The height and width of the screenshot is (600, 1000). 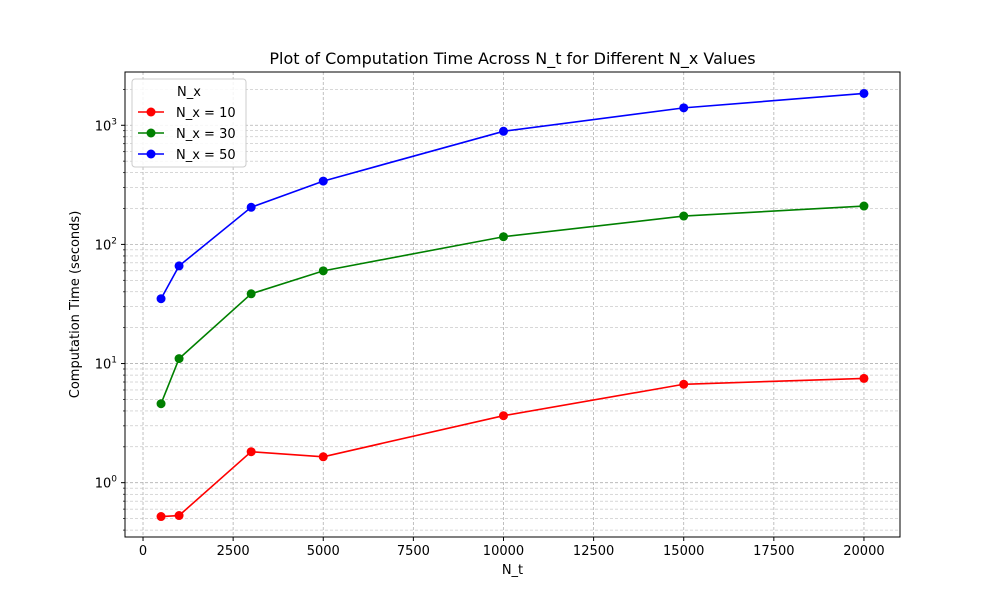 I want to click on y-tick-label: 10¹, so click(x=106, y=364).